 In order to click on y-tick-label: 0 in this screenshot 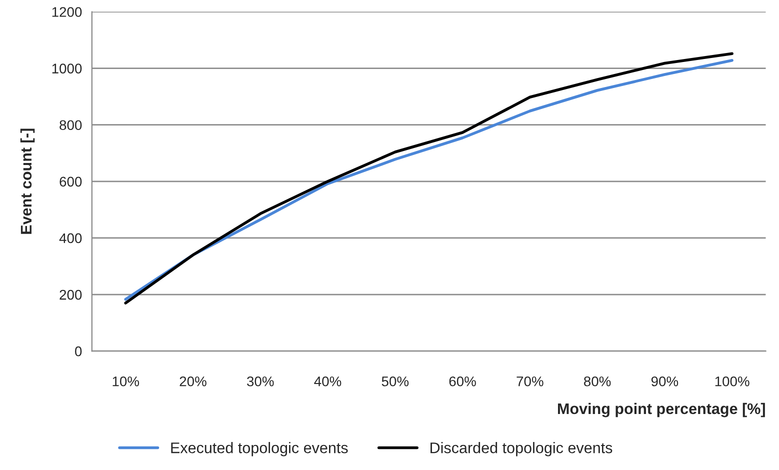, I will do `click(78, 351)`.